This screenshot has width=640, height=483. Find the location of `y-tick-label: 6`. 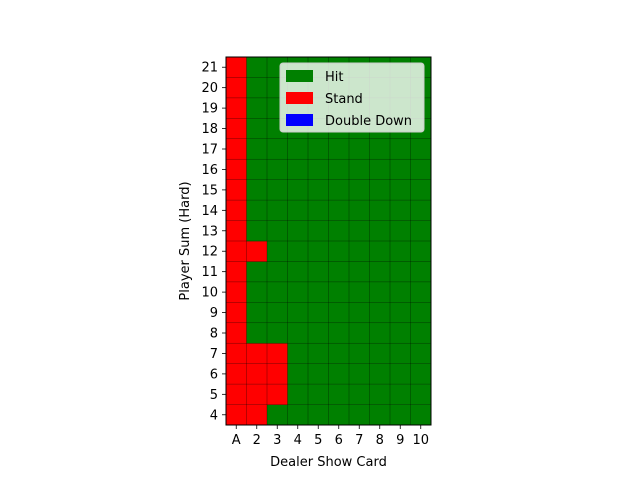

y-tick-label: 6 is located at coordinates (214, 374).